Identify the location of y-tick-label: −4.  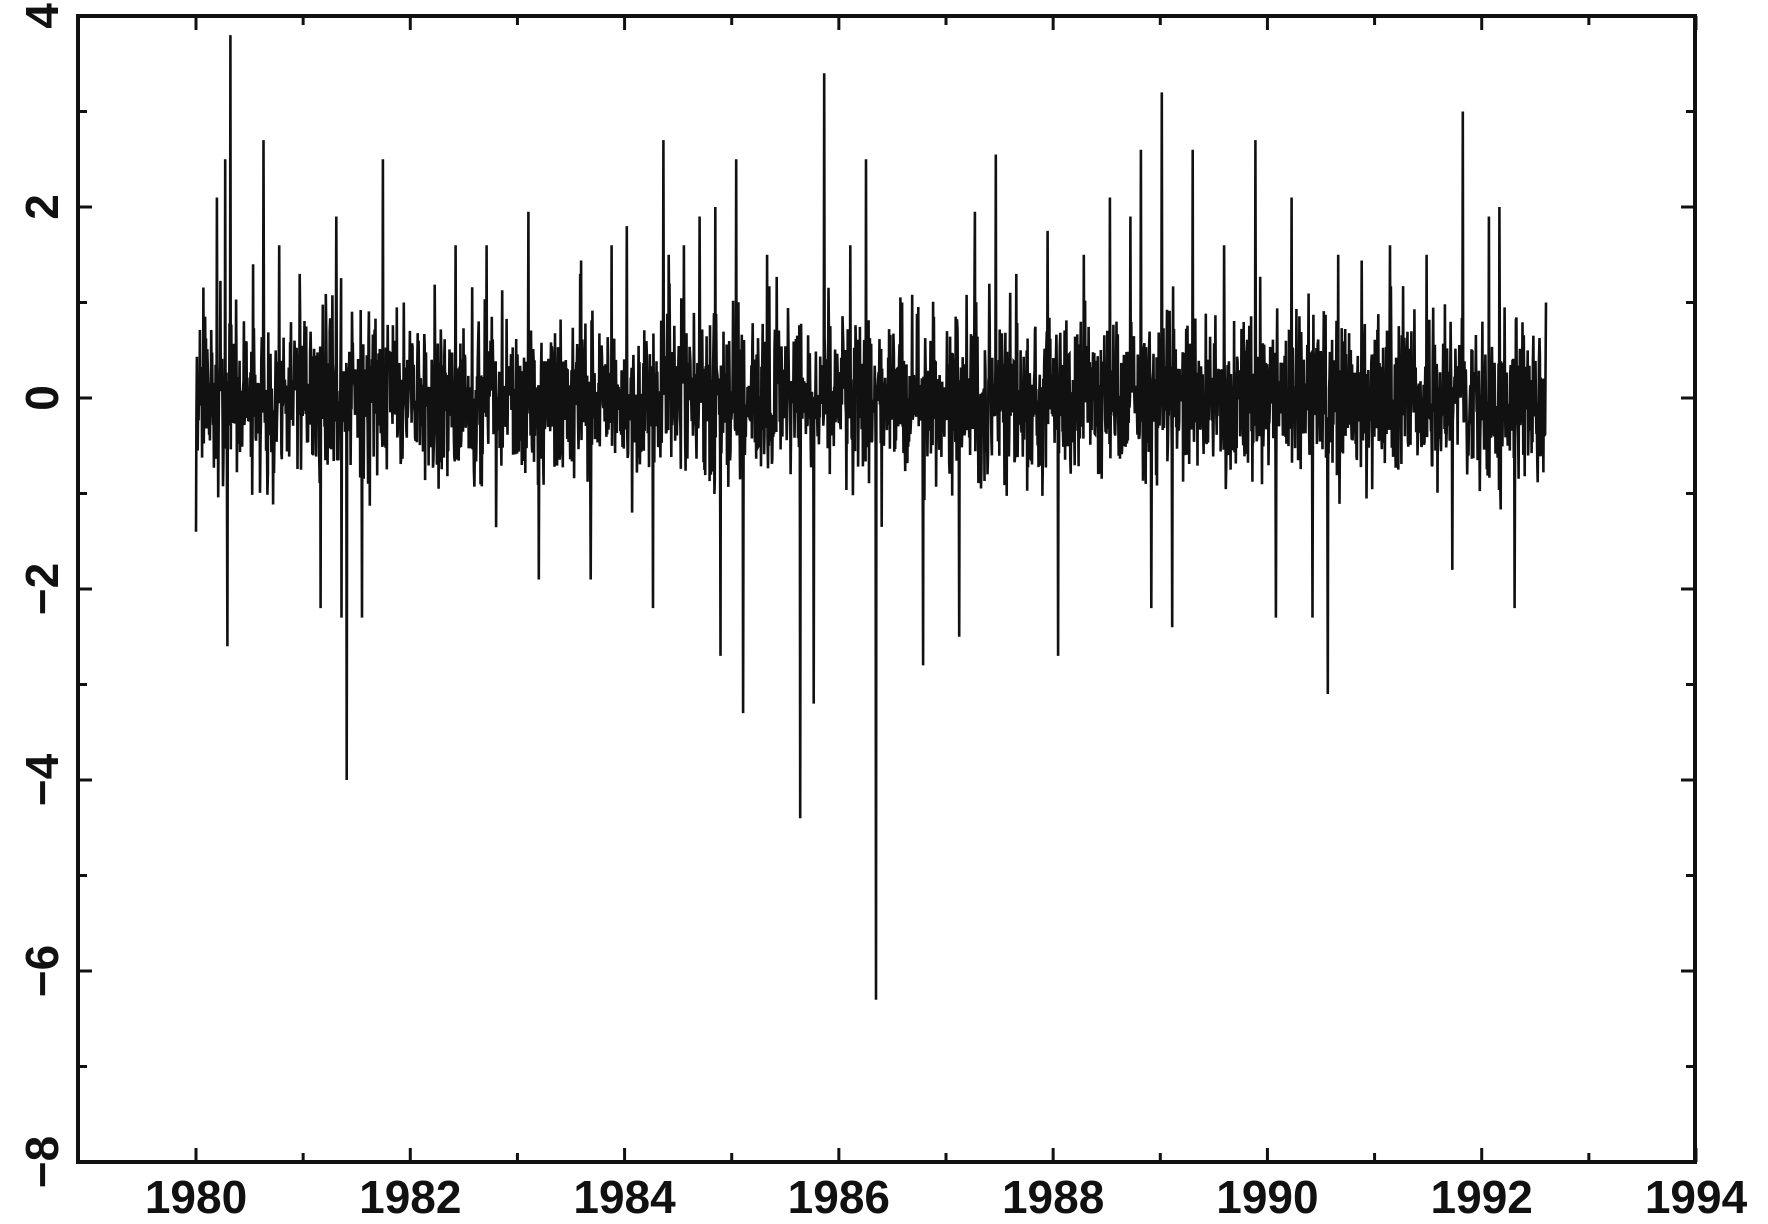
(42, 779).